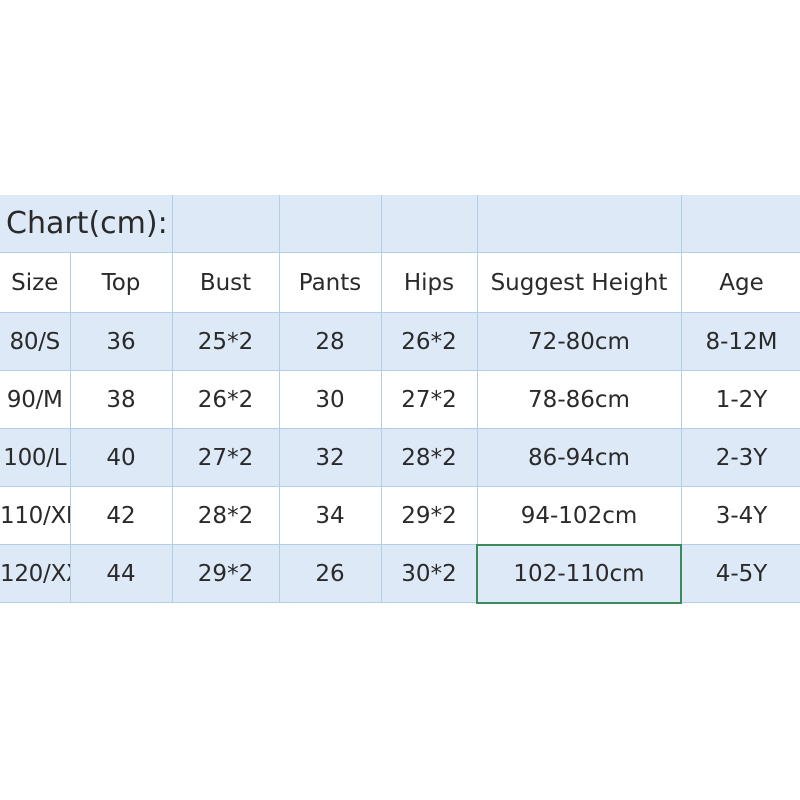 The height and width of the screenshot is (800, 800). What do you see at coordinates (225, 282) in the screenshot?
I see `header-bust: Bust` at bounding box center [225, 282].